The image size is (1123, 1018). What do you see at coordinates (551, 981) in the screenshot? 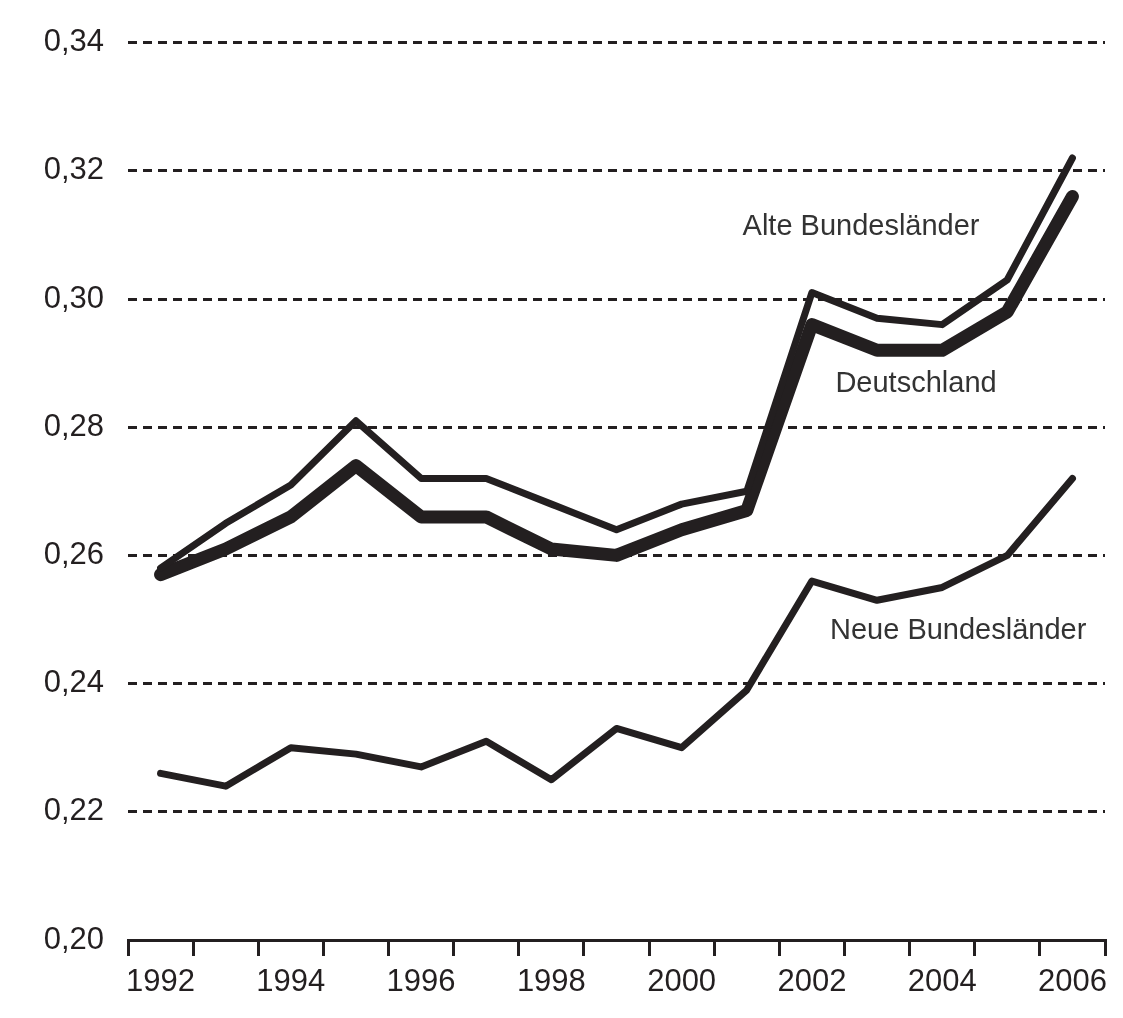
I see `x-tick-label: 1998` at bounding box center [551, 981].